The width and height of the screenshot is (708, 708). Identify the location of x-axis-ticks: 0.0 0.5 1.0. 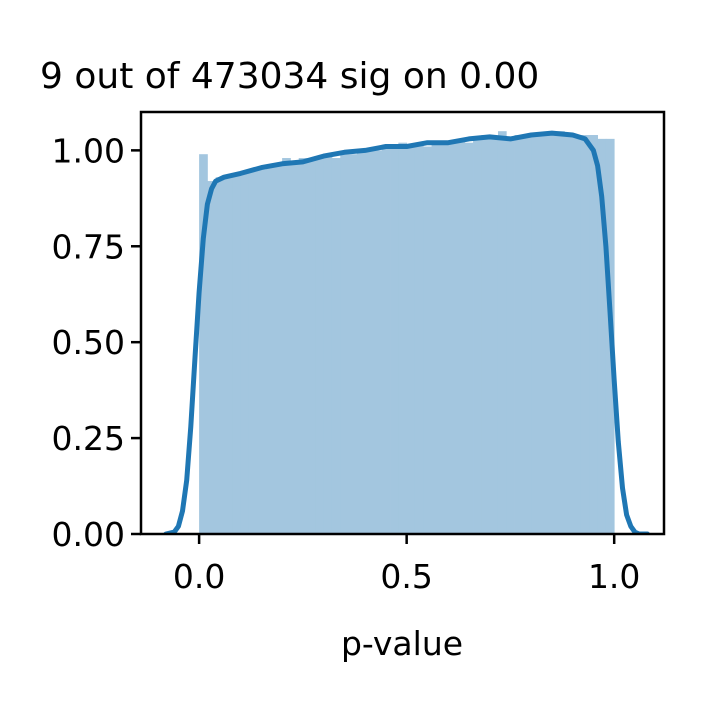
(406, 565).